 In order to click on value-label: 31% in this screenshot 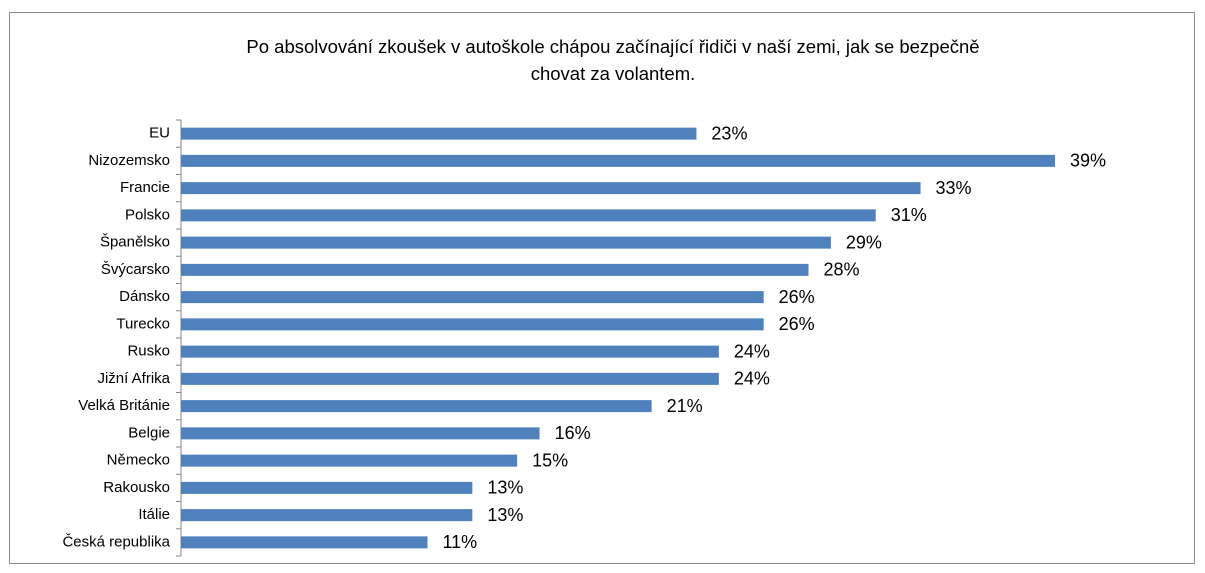, I will do `click(909, 215)`.